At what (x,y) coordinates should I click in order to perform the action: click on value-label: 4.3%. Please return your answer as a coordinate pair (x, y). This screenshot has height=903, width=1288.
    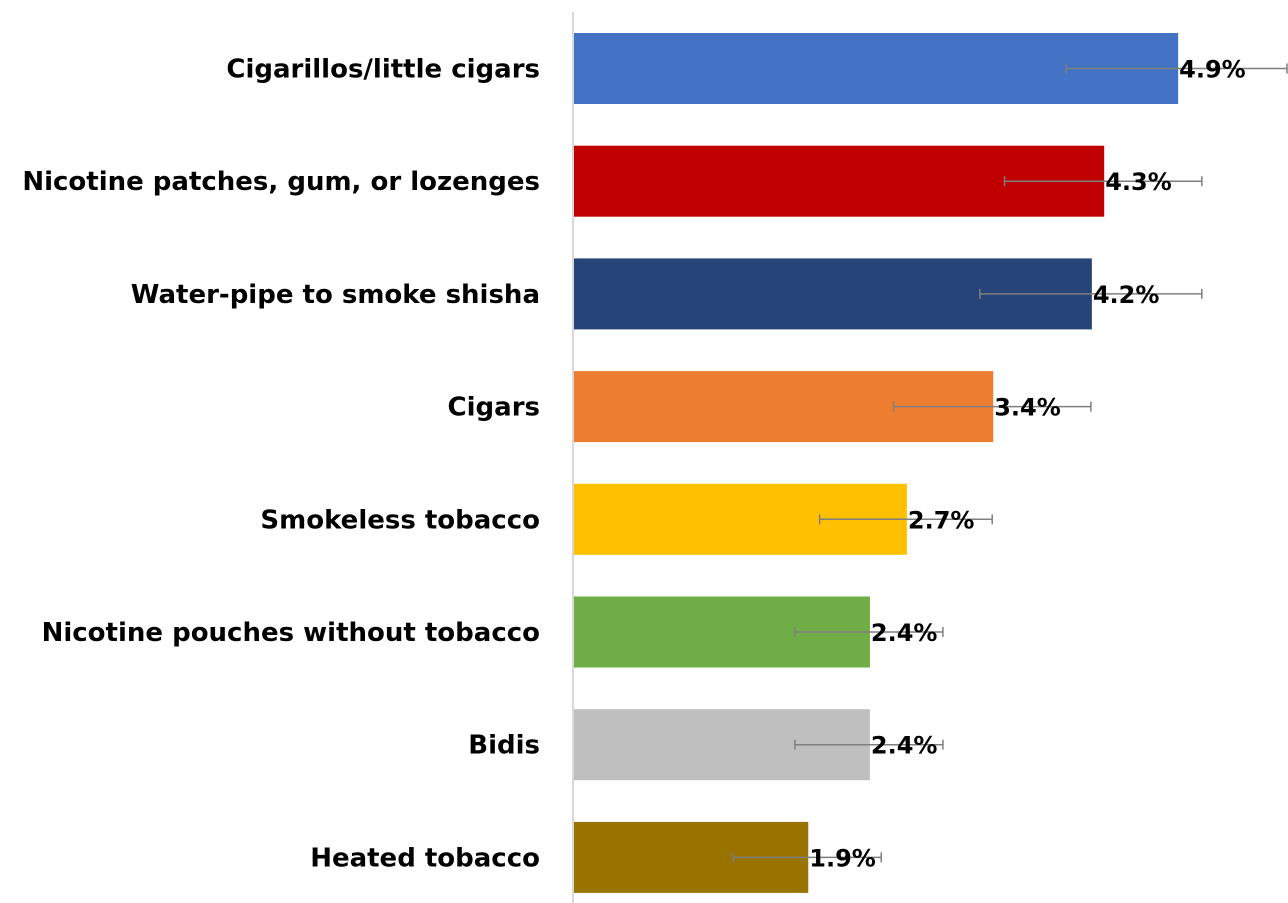
    Looking at the image, I should click on (1138, 182).